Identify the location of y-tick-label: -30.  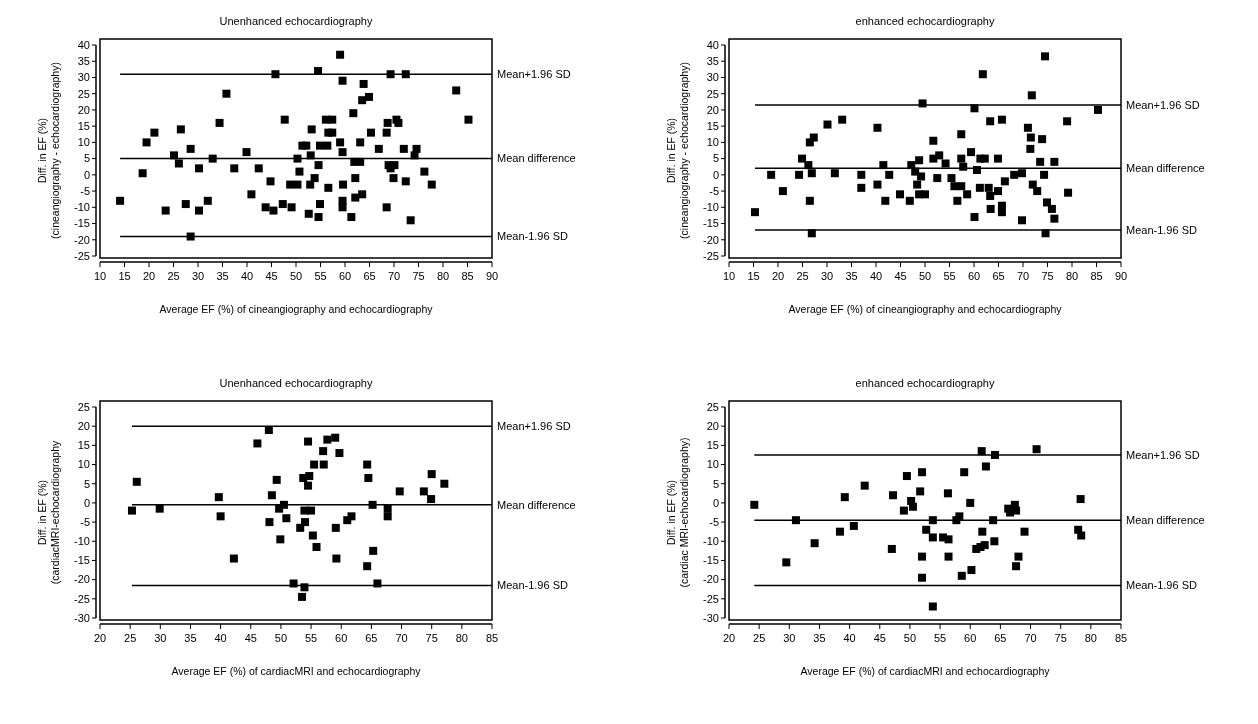
(711, 617).